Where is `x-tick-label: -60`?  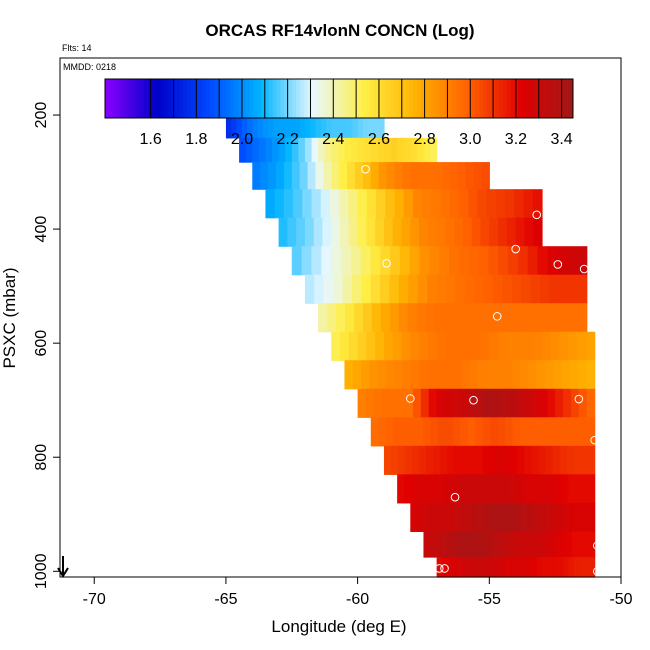 x-tick-label: -60 is located at coordinates (357, 599).